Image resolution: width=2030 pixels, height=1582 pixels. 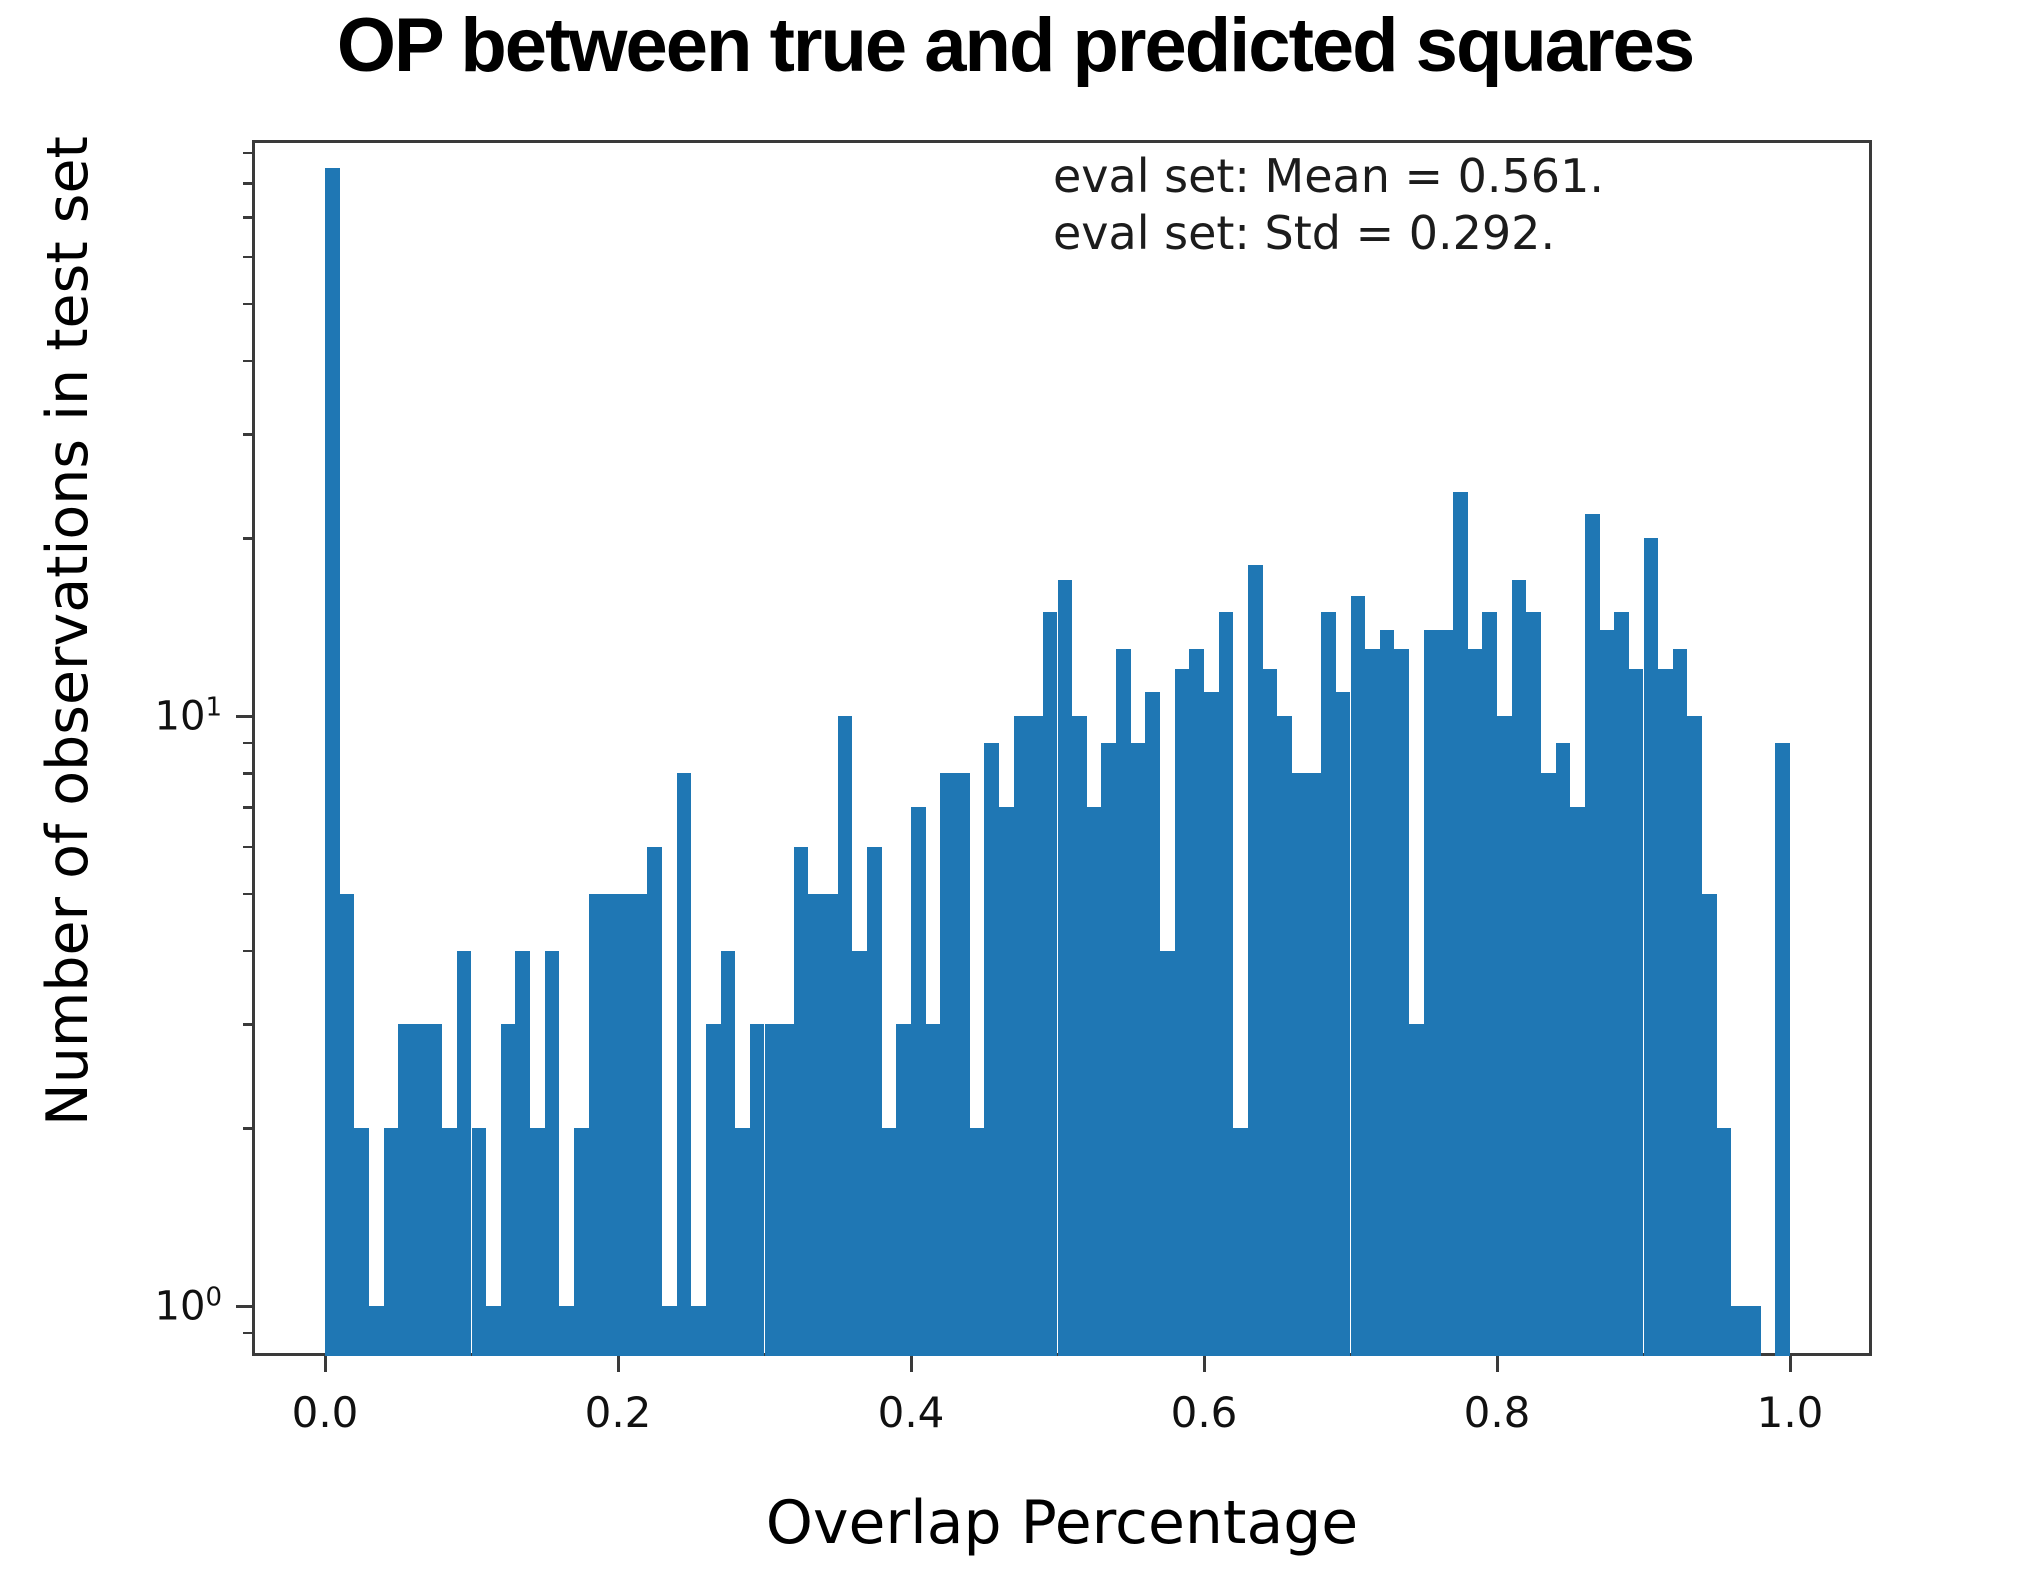 What do you see at coordinates (1204, 1412) in the screenshot?
I see `x-tick-label: 0.6` at bounding box center [1204, 1412].